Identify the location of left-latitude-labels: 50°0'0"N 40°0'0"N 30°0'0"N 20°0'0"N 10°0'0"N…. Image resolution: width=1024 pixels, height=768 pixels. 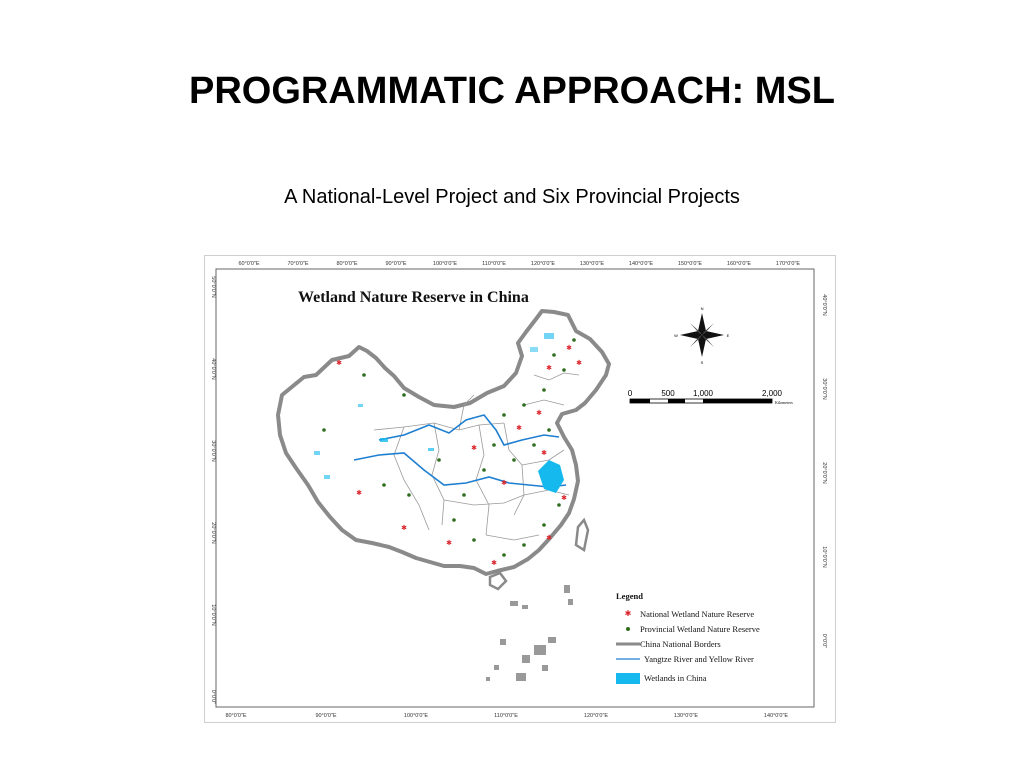
(213, 490).